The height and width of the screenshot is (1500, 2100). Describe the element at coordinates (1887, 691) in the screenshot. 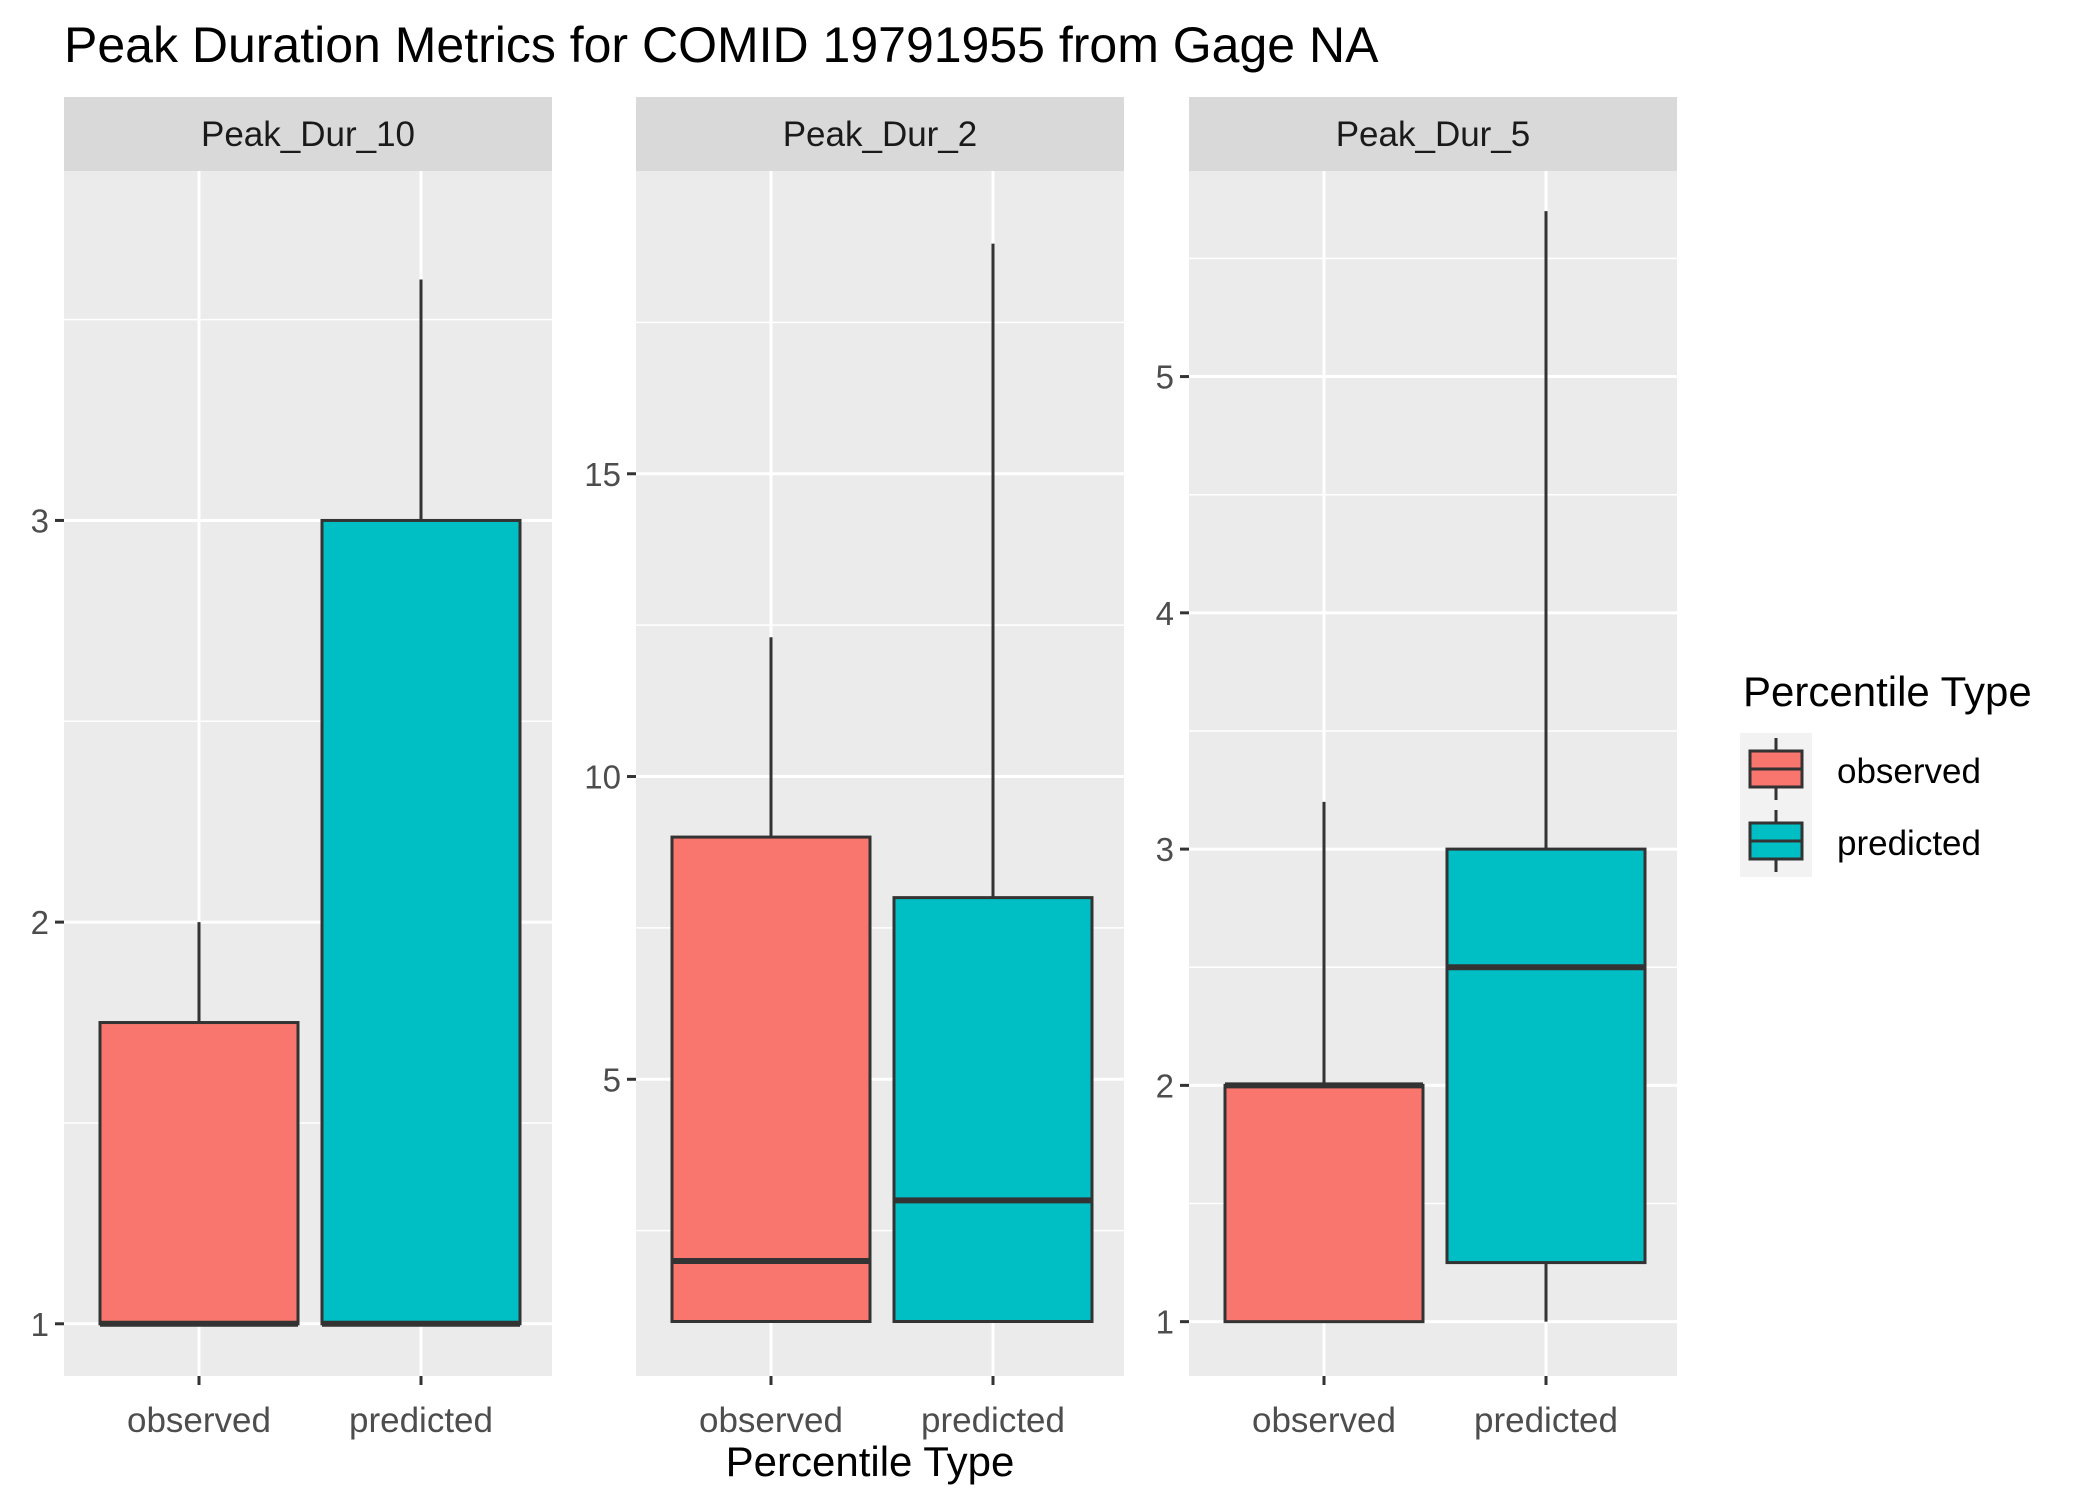

I see `legend-title: Percentile Type` at that location.